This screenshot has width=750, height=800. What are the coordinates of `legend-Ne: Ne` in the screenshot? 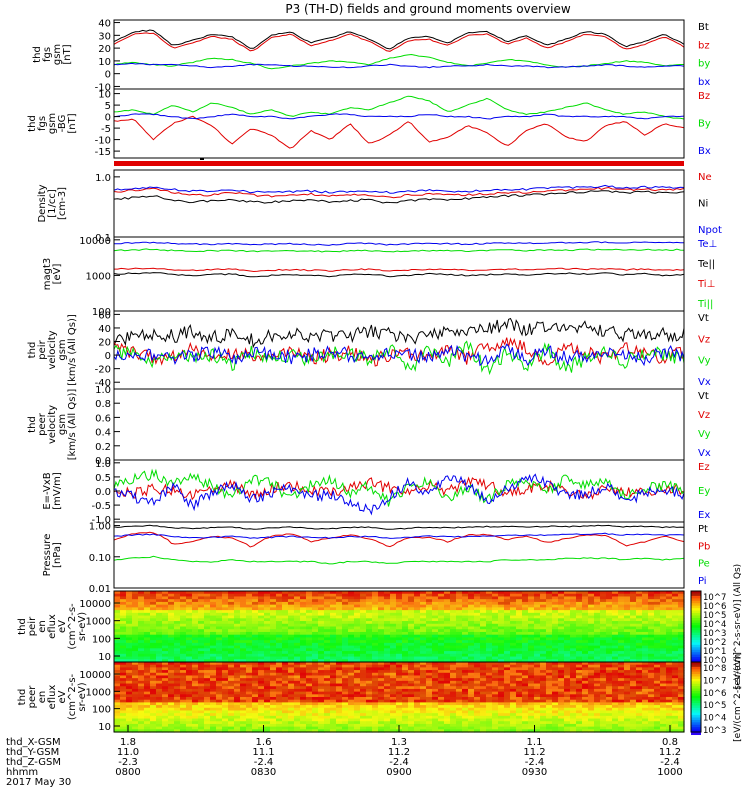 It's located at (705, 177).